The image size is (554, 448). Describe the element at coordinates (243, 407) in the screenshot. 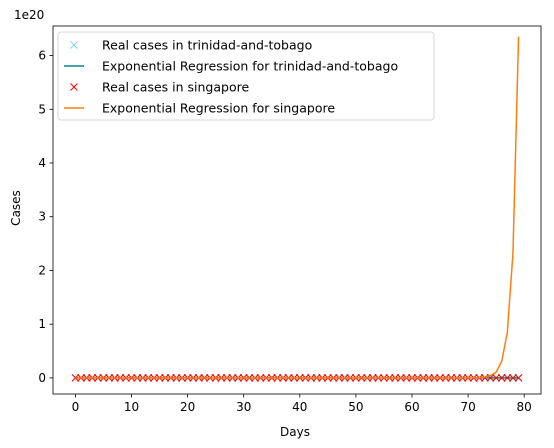

I see `x-tick-label: 30` at that location.